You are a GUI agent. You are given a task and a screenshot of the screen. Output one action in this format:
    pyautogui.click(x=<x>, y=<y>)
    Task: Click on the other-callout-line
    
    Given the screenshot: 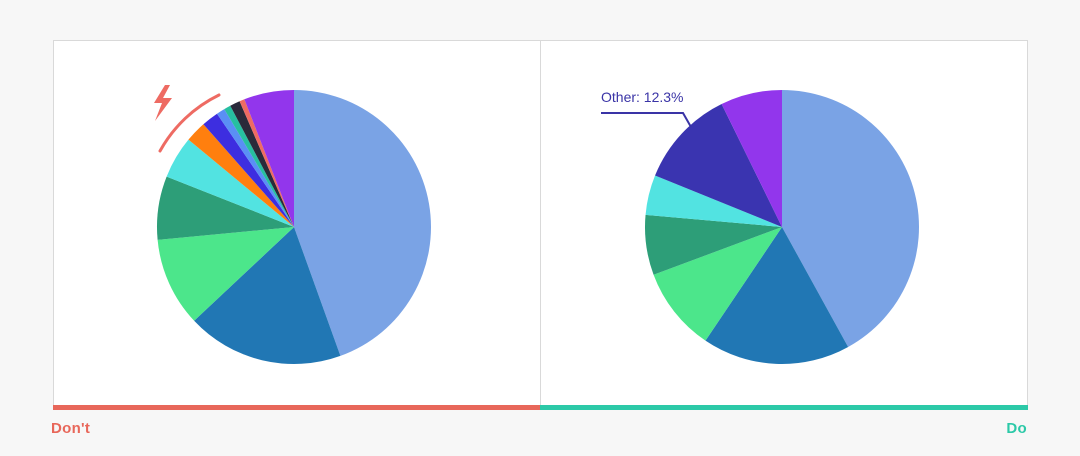 What is the action you would take?
    pyautogui.click(x=646, y=120)
    